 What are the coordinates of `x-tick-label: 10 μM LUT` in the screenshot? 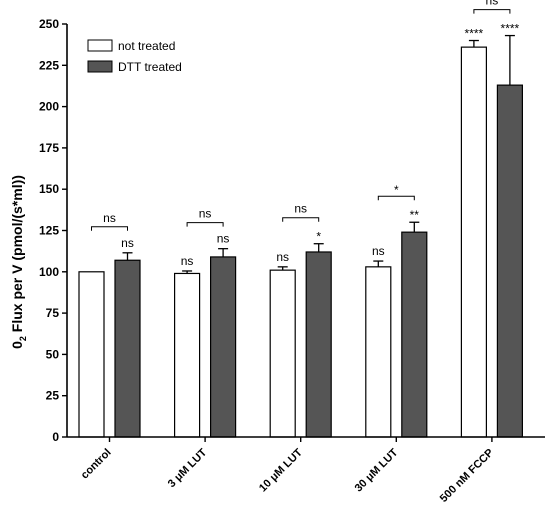 It's located at (281, 470).